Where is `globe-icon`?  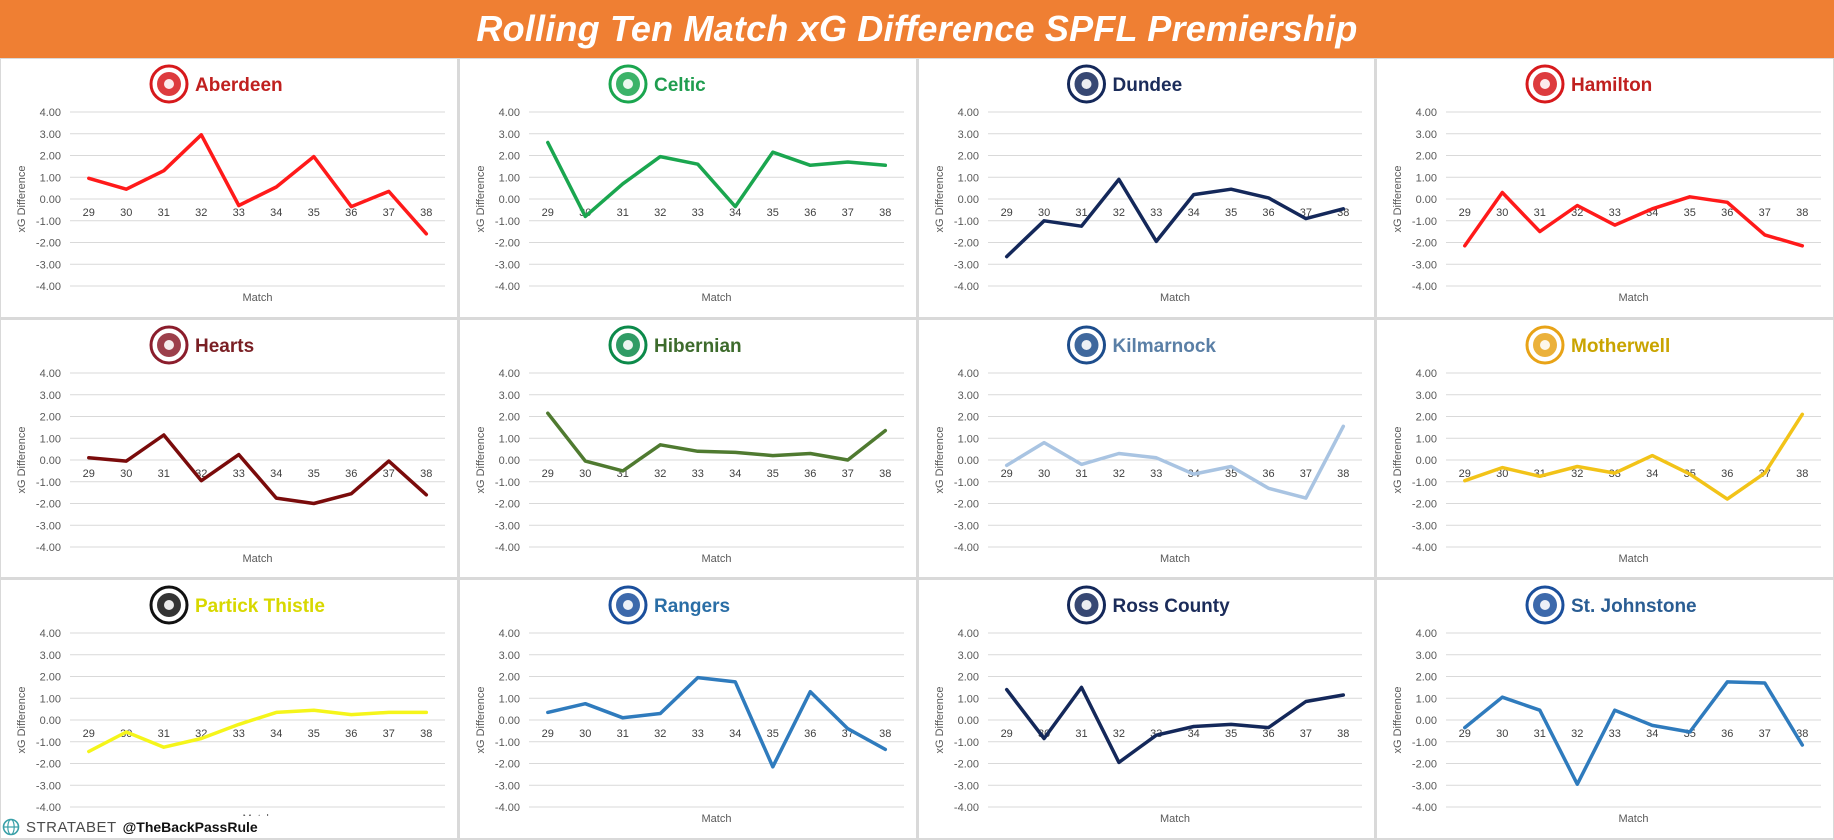
globe-icon is located at coordinates (11, 827).